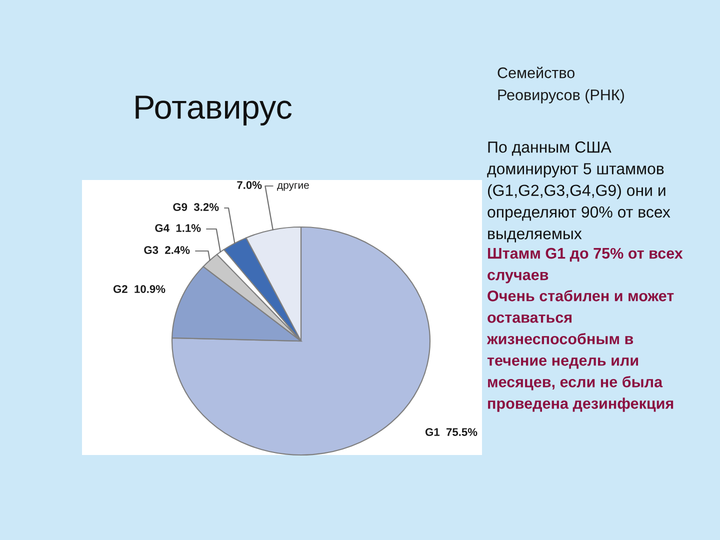 This screenshot has height=540, width=720. I want to click on slice-label: G2 10.9%, so click(139, 289).